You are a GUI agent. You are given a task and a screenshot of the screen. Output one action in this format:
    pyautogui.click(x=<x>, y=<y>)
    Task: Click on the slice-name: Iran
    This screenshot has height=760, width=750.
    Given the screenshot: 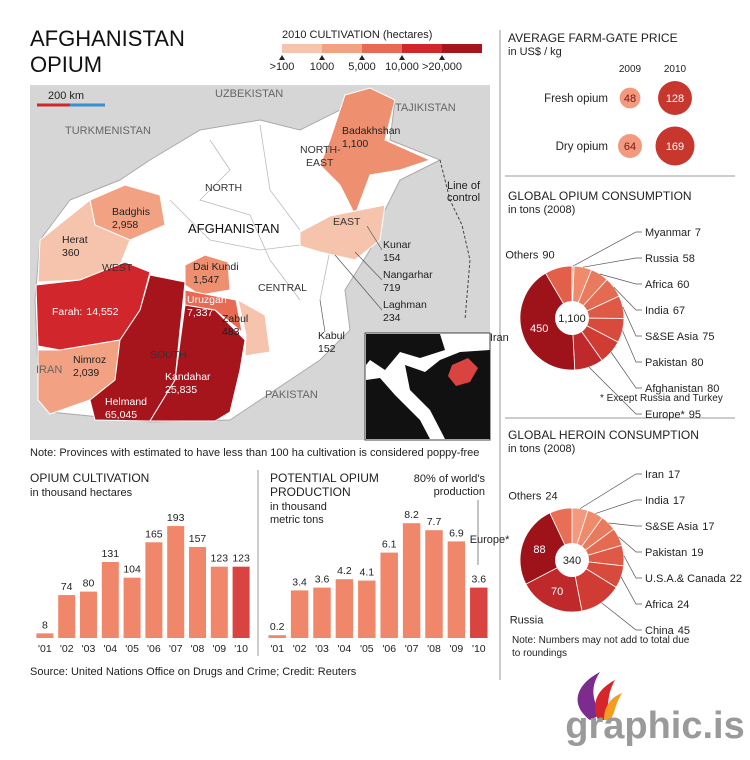 What is the action you would take?
    pyautogui.click(x=654, y=475)
    